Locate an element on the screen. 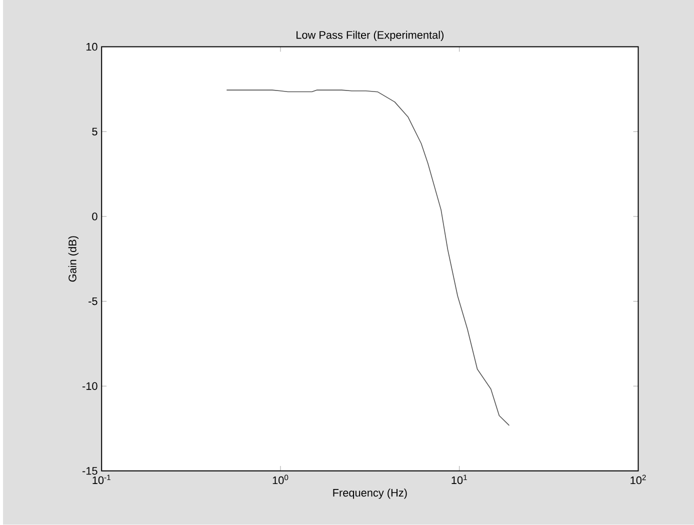 This screenshot has height=525, width=694. x-tick-label: 10$^{1}$ is located at coordinates (459, 479).